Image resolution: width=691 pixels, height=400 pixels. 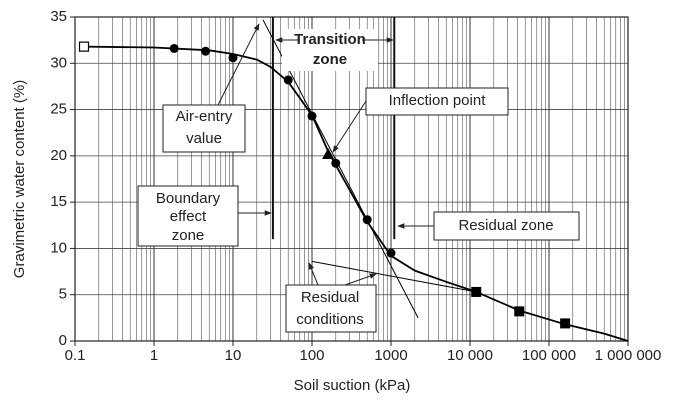 What do you see at coordinates (330, 39) in the screenshot?
I see `annotation-text: Transition` at bounding box center [330, 39].